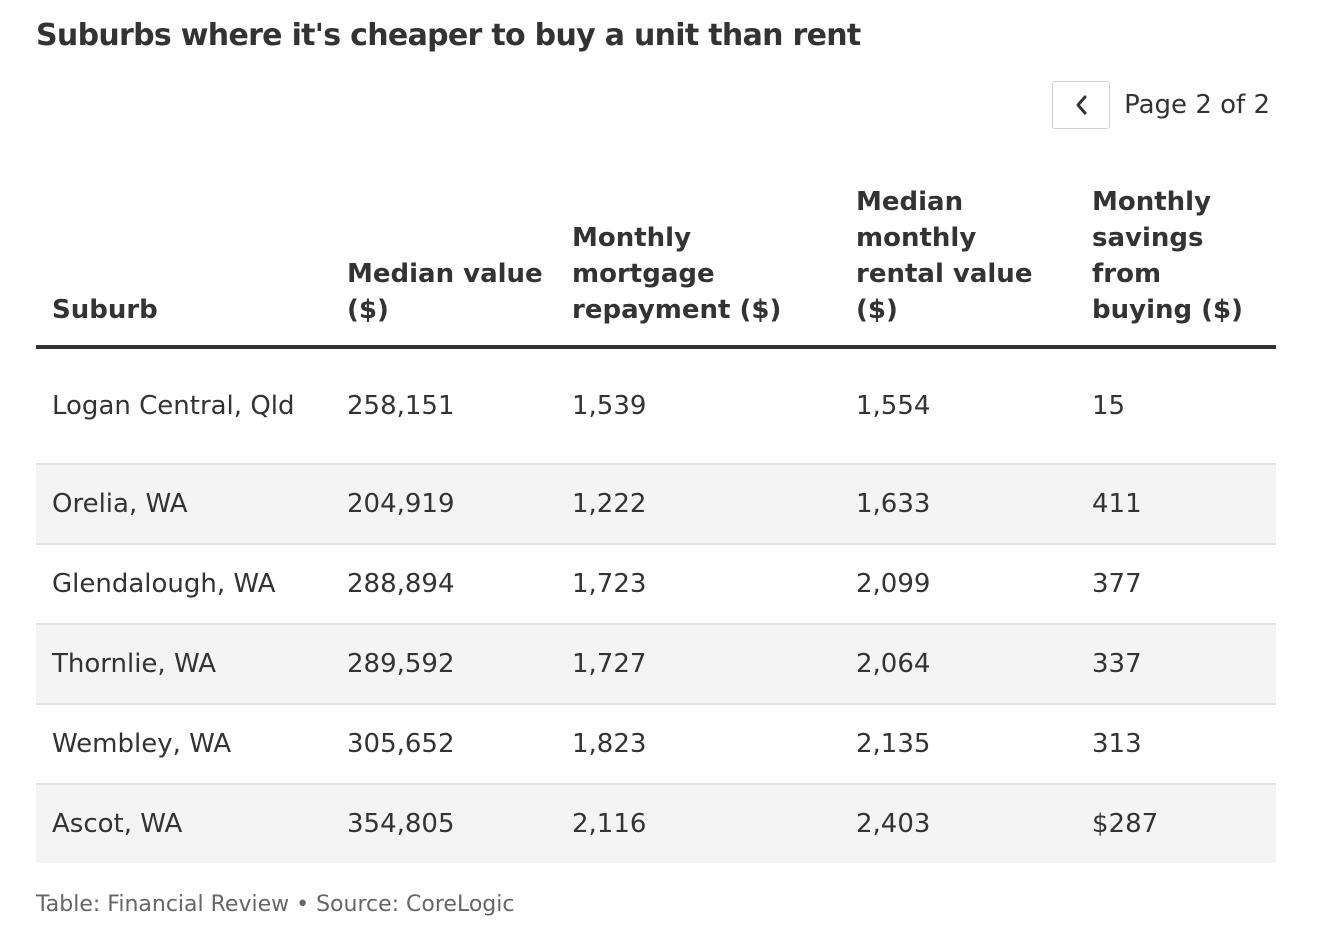  I want to click on table-cell: Glendalough, WA, so click(183, 583).